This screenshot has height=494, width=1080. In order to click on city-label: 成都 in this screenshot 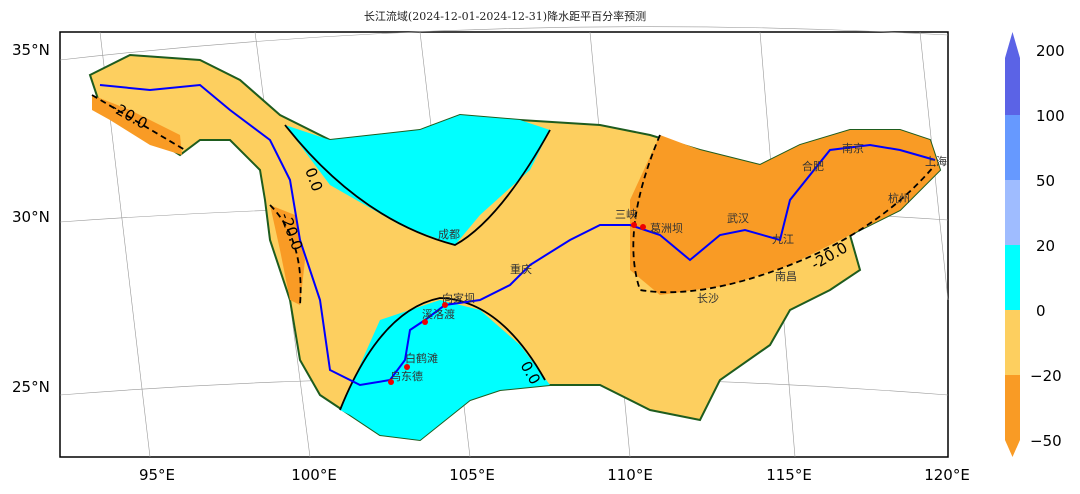, I will do `click(449, 234)`.